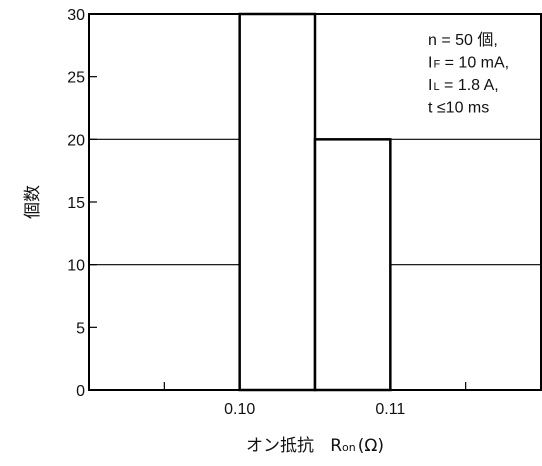  Describe the element at coordinates (315, 446) in the screenshot. I see `x-axis-title: オン抵抗 Ron (Ω)` at that location.